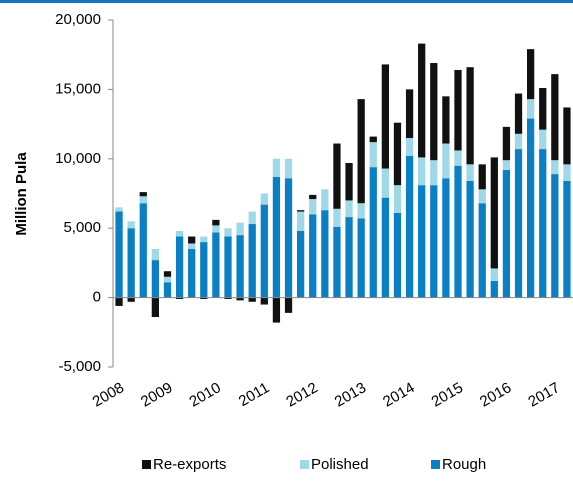 This screenshot has height=482, width=573. Describe the element at coordinates (301, 394) in the screenshot. I see `x-tick-label: 2012` at that location.